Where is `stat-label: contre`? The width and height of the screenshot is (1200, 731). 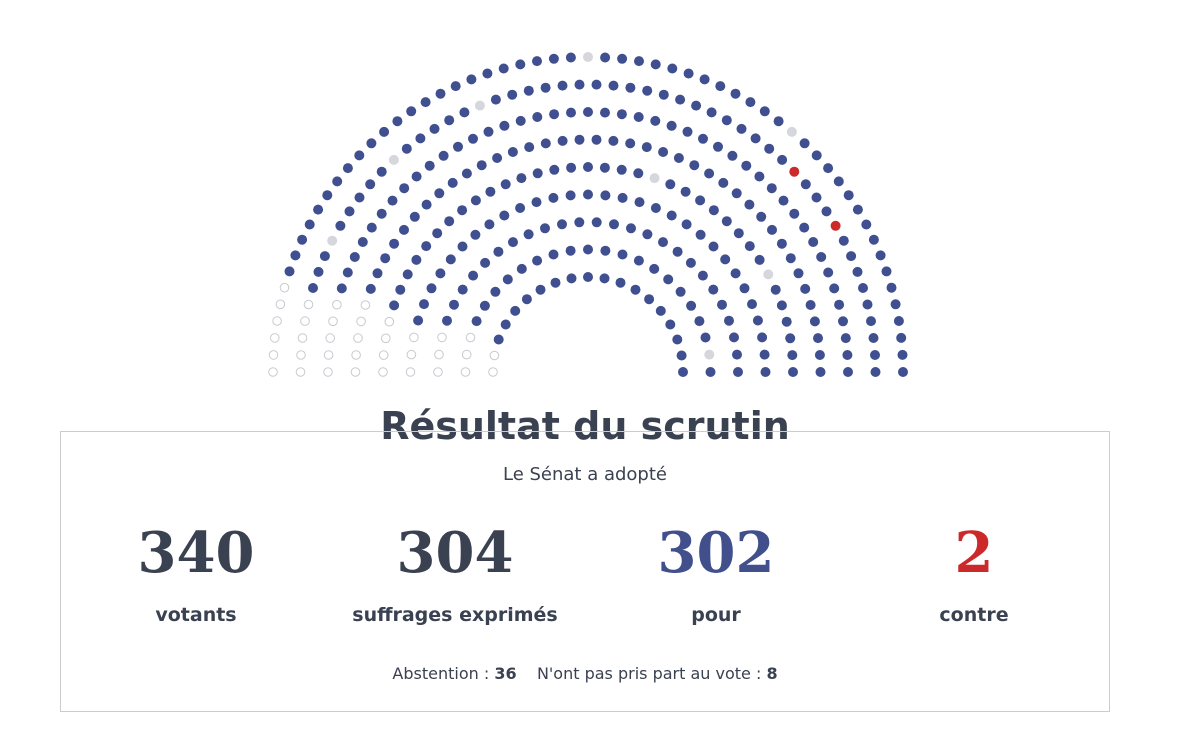 stat-label: contre is located at coordinates (974, 615).